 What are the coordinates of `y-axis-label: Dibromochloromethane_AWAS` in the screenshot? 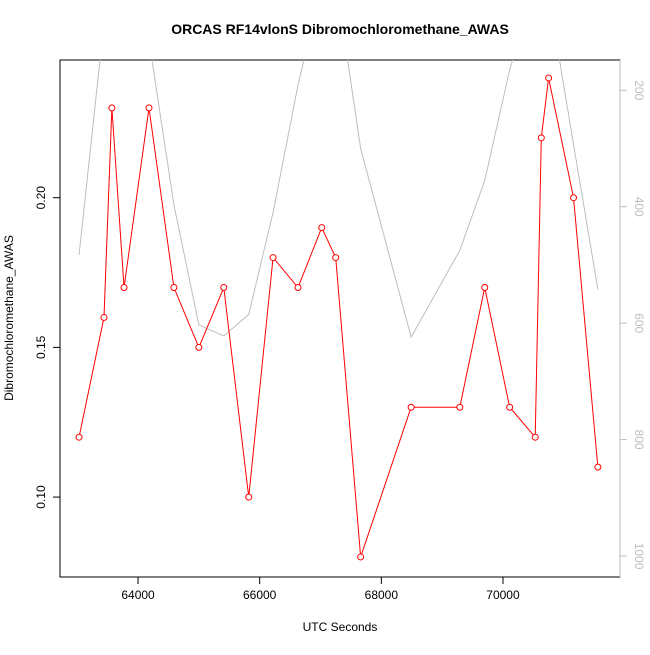 It's located at (9, 318).